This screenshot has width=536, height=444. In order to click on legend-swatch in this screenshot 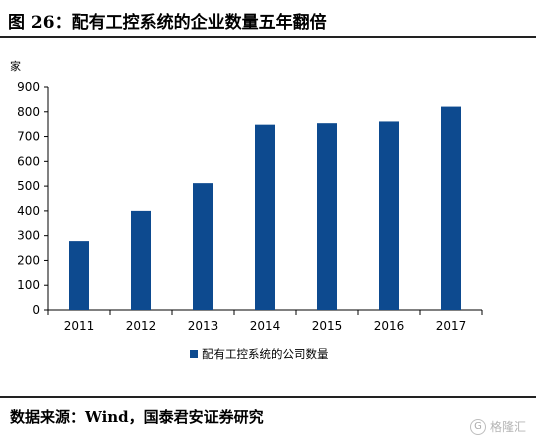, I will do `click(194, 354)`.